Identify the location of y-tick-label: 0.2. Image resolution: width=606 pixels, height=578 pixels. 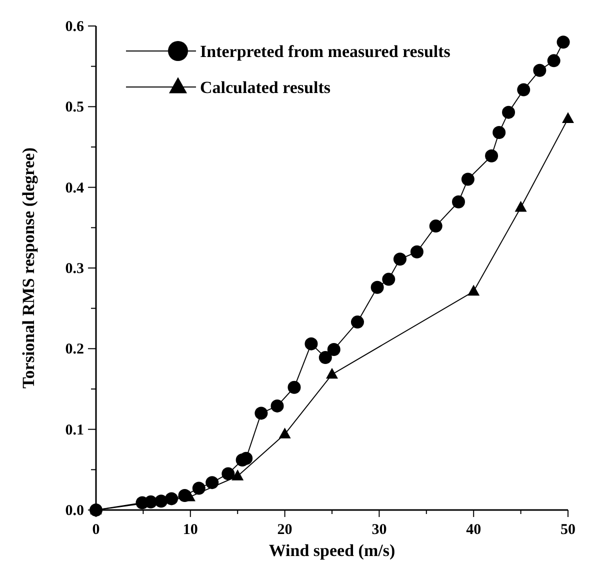
(74, 350).